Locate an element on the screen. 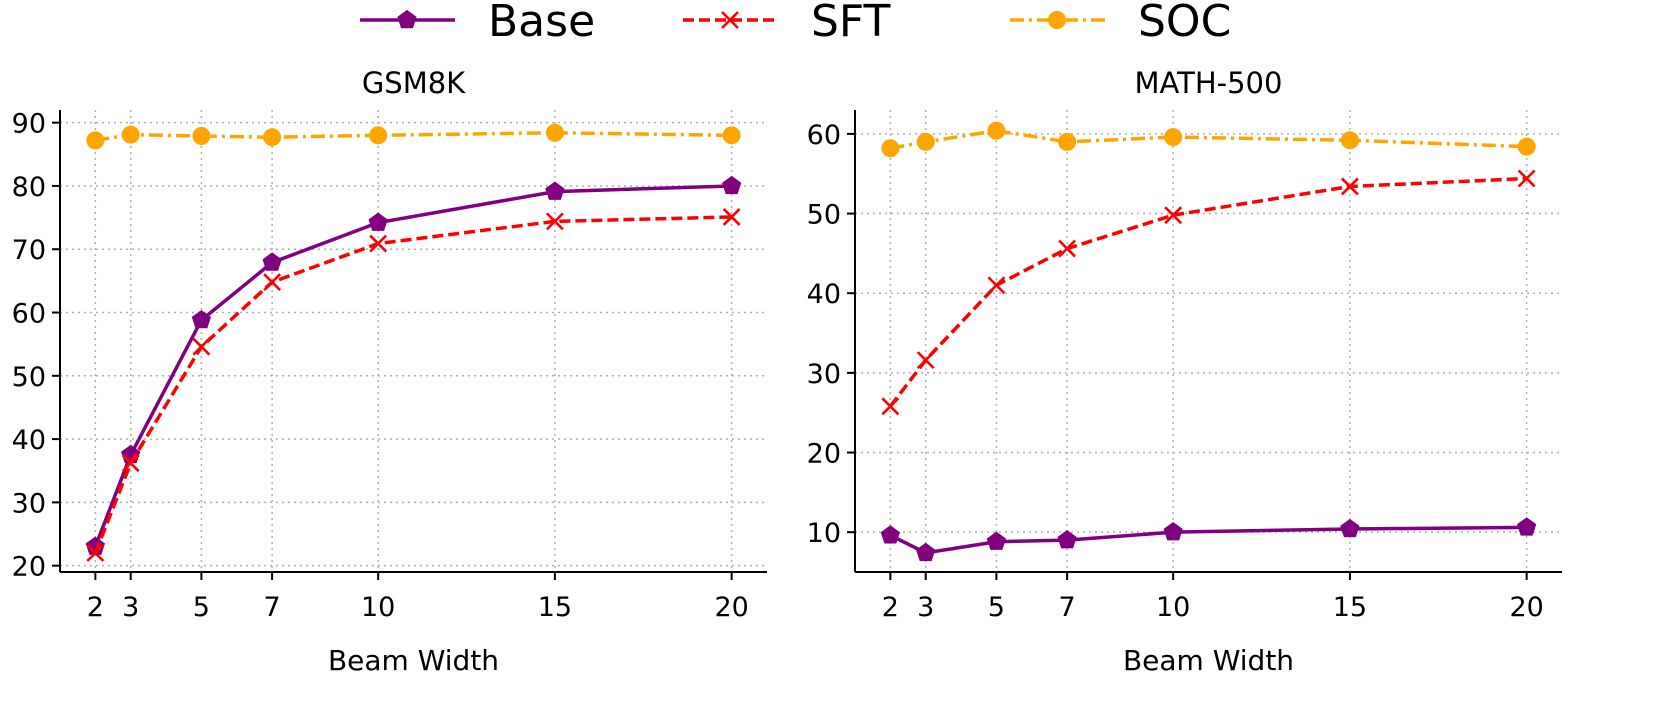 The height and width of the screenshot is (717, 1661). legend-marker-soc is located at coordinates (1057, 20).